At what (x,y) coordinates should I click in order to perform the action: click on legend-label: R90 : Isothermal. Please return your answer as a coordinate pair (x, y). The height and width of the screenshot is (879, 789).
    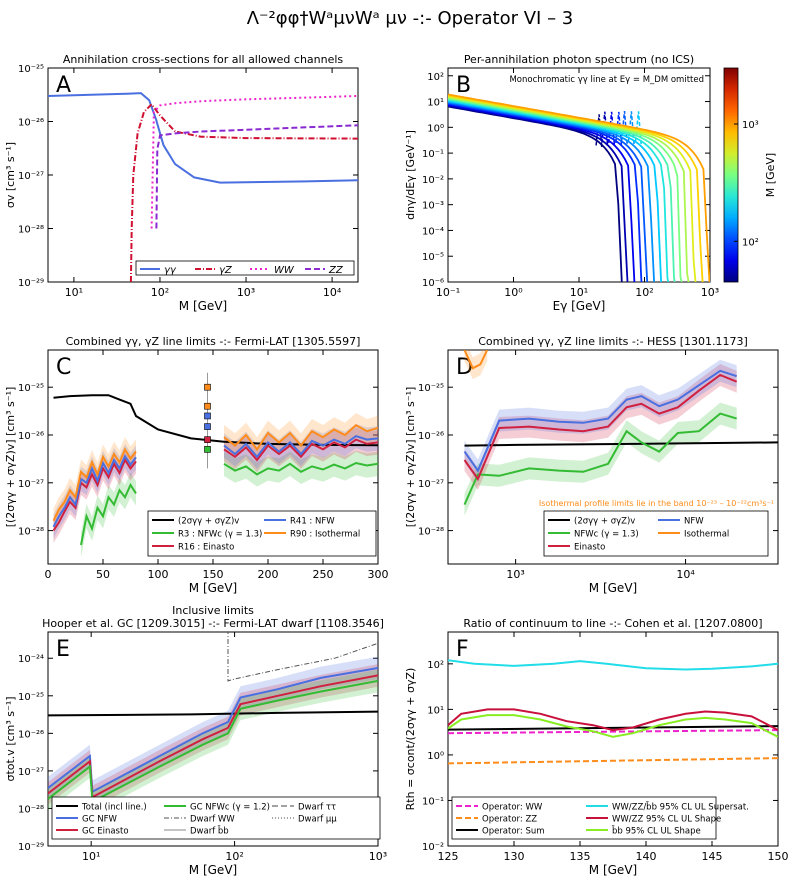
    Looking at the image, I should click on (325, 535).